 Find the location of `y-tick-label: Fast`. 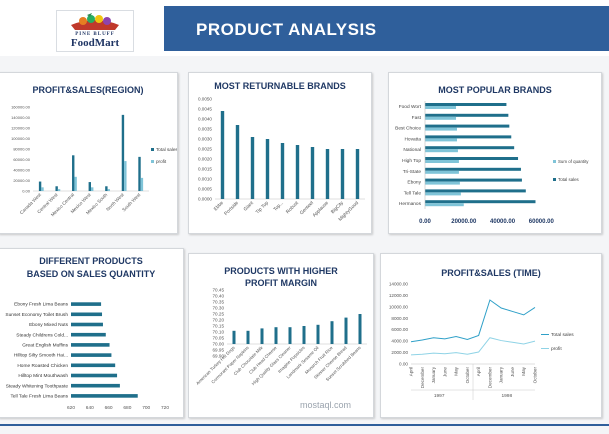

y-tick-label: Fast is located at coordinates (417, 118).